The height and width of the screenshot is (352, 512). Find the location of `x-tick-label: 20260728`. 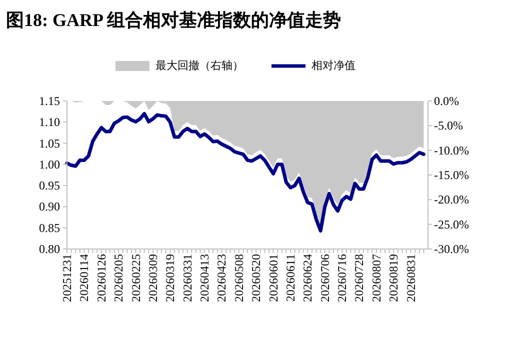

x-tick-label: 20260728 is located at coordinates (359, 278).